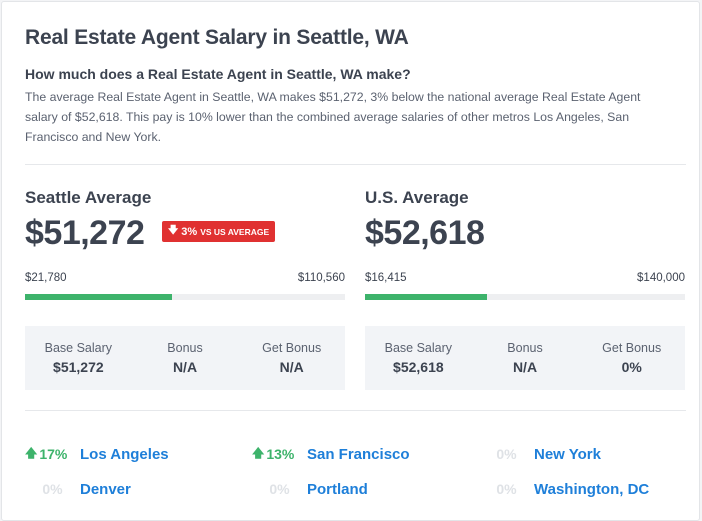 The width and height of the screenshot is (702, 521). I want to click on local-range-max: $110,560, so click(321, 278).